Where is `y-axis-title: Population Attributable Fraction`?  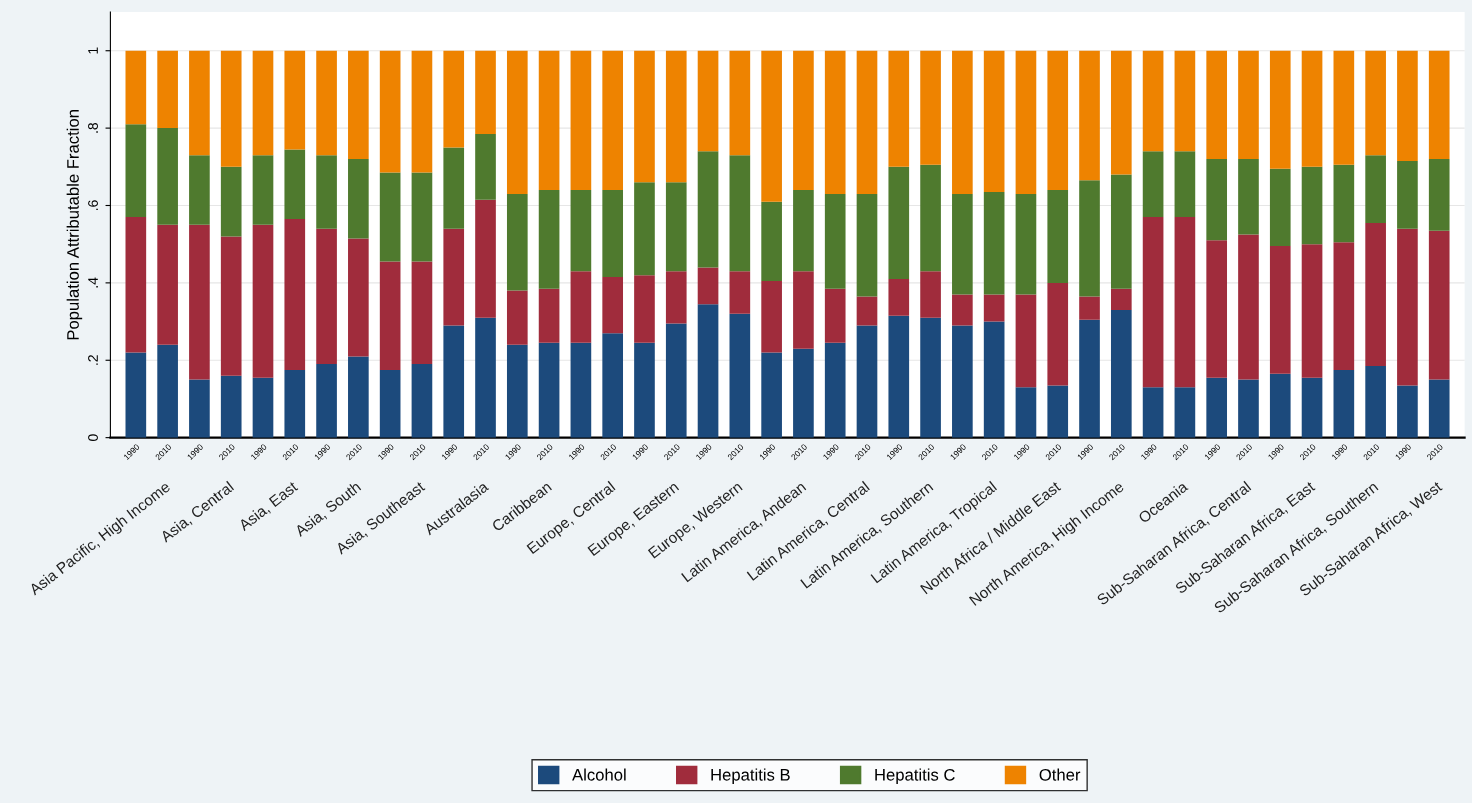 y-axis-title: Population Attributable Fraction is located at coordinates (74, 225).